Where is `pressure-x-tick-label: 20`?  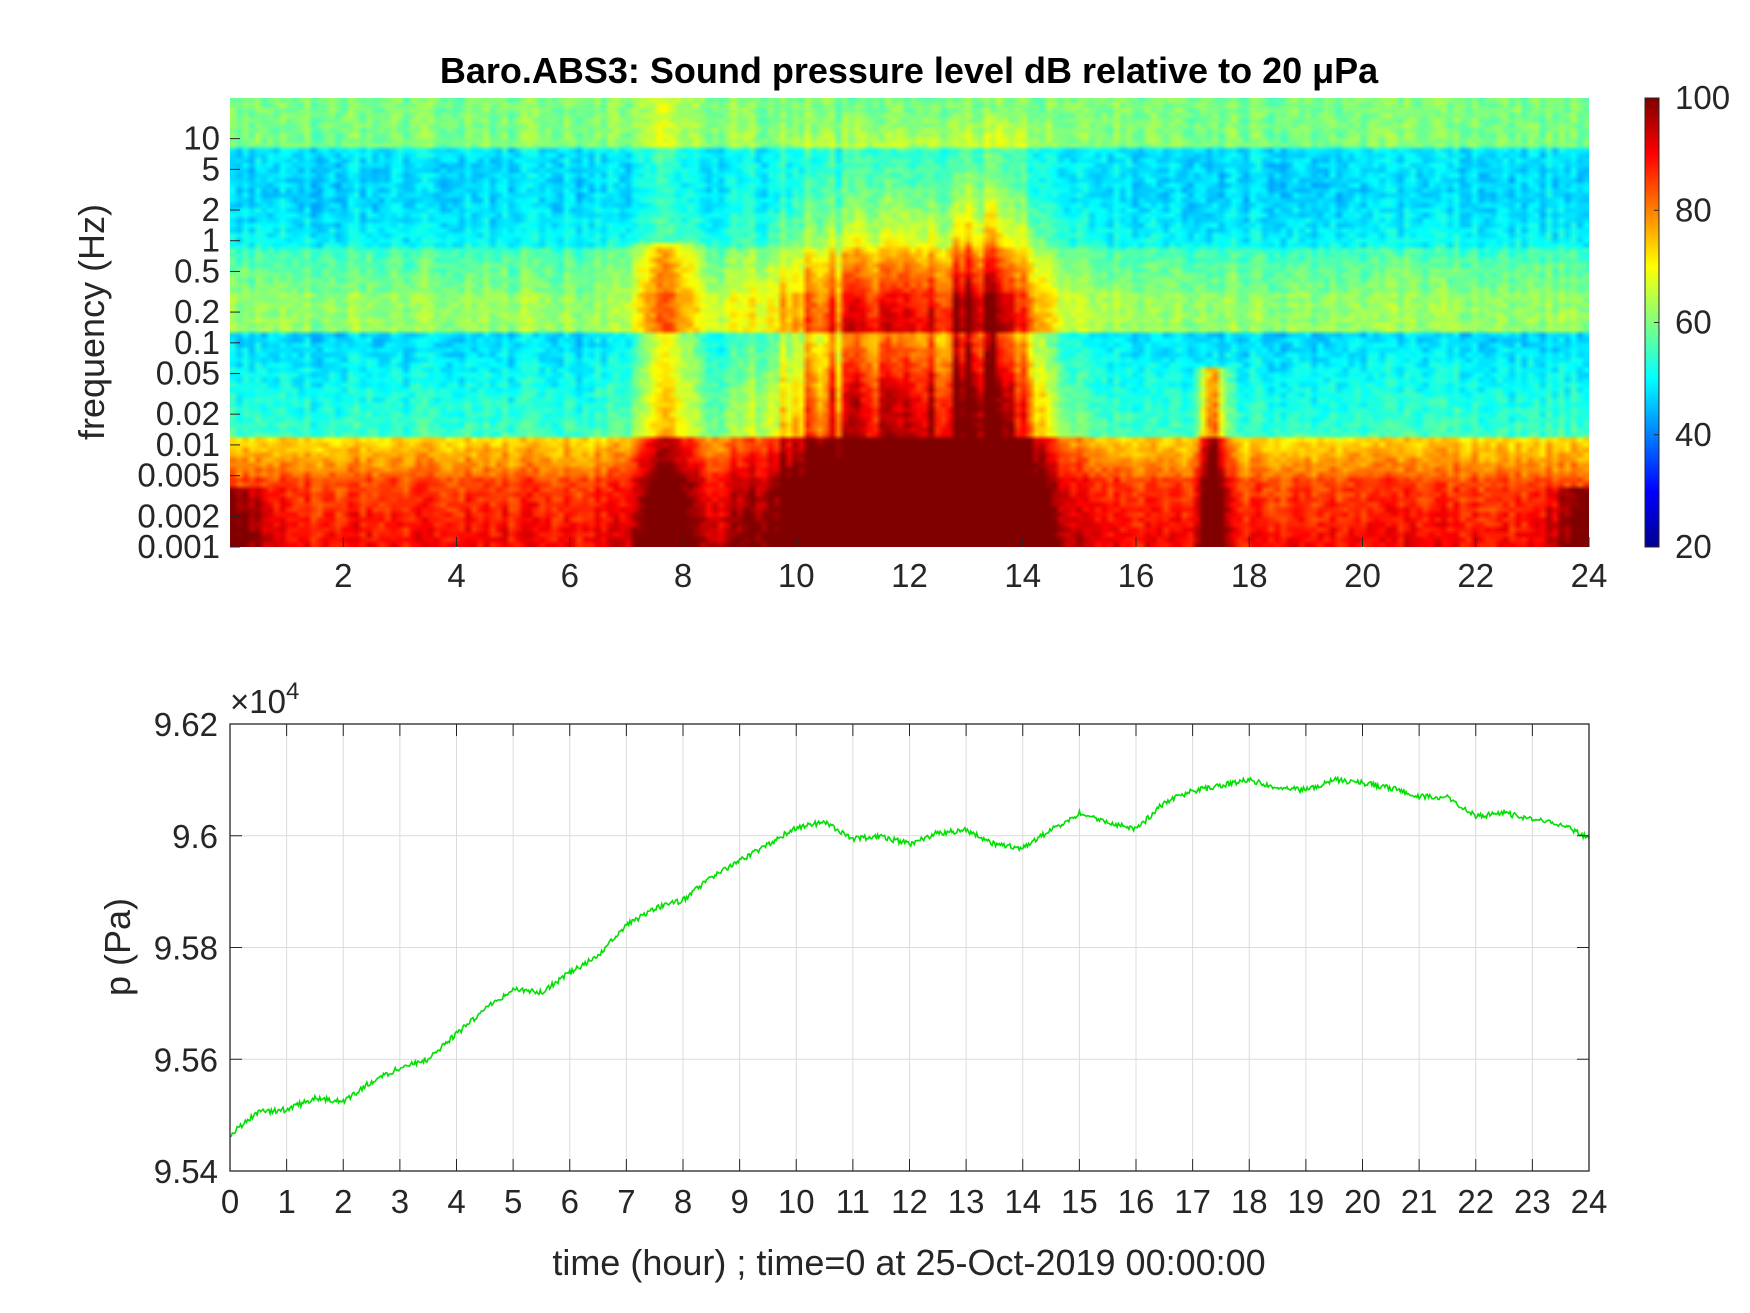
pressure-x-tick-label: 20 is located at coordinates (1362, 1201).